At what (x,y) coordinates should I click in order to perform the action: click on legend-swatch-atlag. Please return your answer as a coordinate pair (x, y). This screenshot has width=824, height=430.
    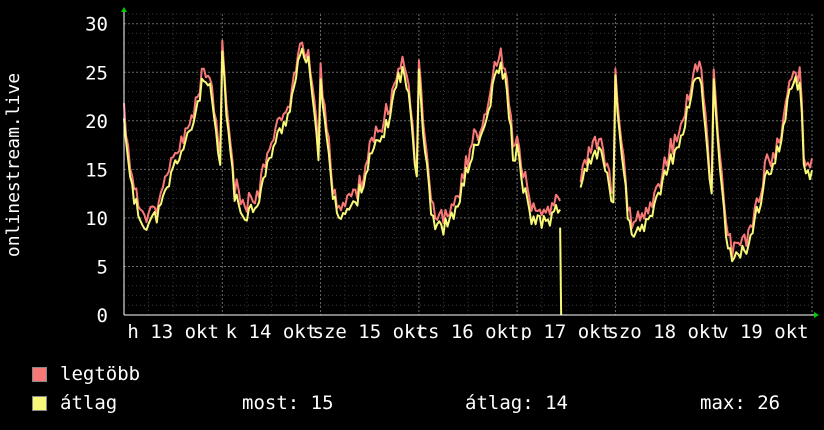
    Looking at the image, I should click on (39, 403).